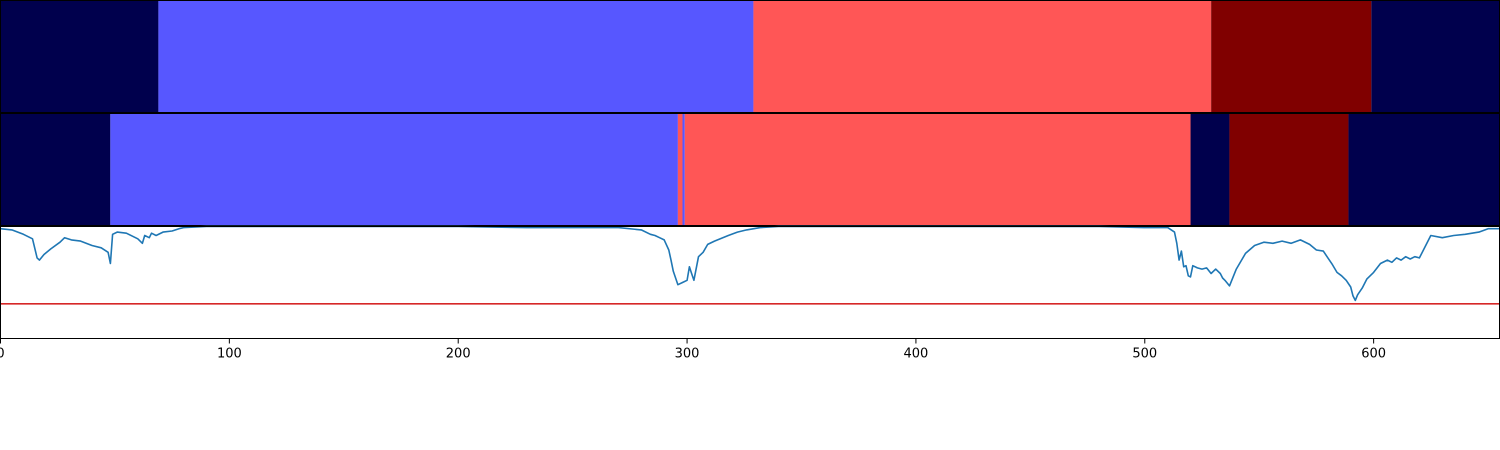 Image resolution: width=1500 pixels, height=450 pixels. What do you see at coordinates (2, 354) in the screenshot?
I see `x-tick-label-0: 0` at bounding box center [2, 354].